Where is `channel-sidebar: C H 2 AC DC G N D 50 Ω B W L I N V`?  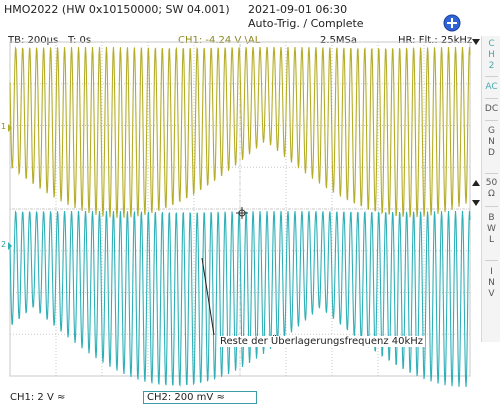 channel-sidebar: C H 2 AC DC G N D 50 Ω B W L I N V is located at coordinates (490, 189).